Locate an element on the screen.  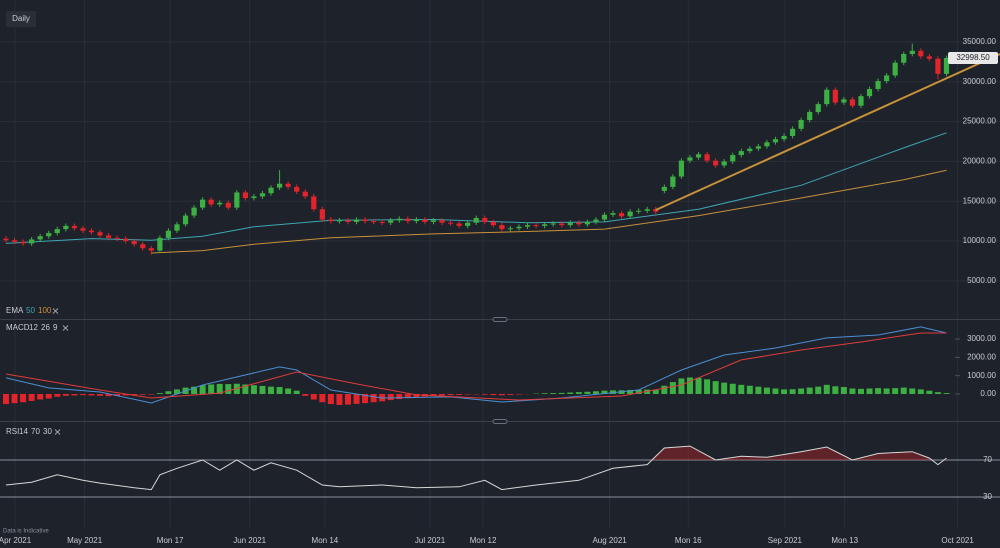
x-tick-label: Mon 14 is located at coordinates (325, 540).